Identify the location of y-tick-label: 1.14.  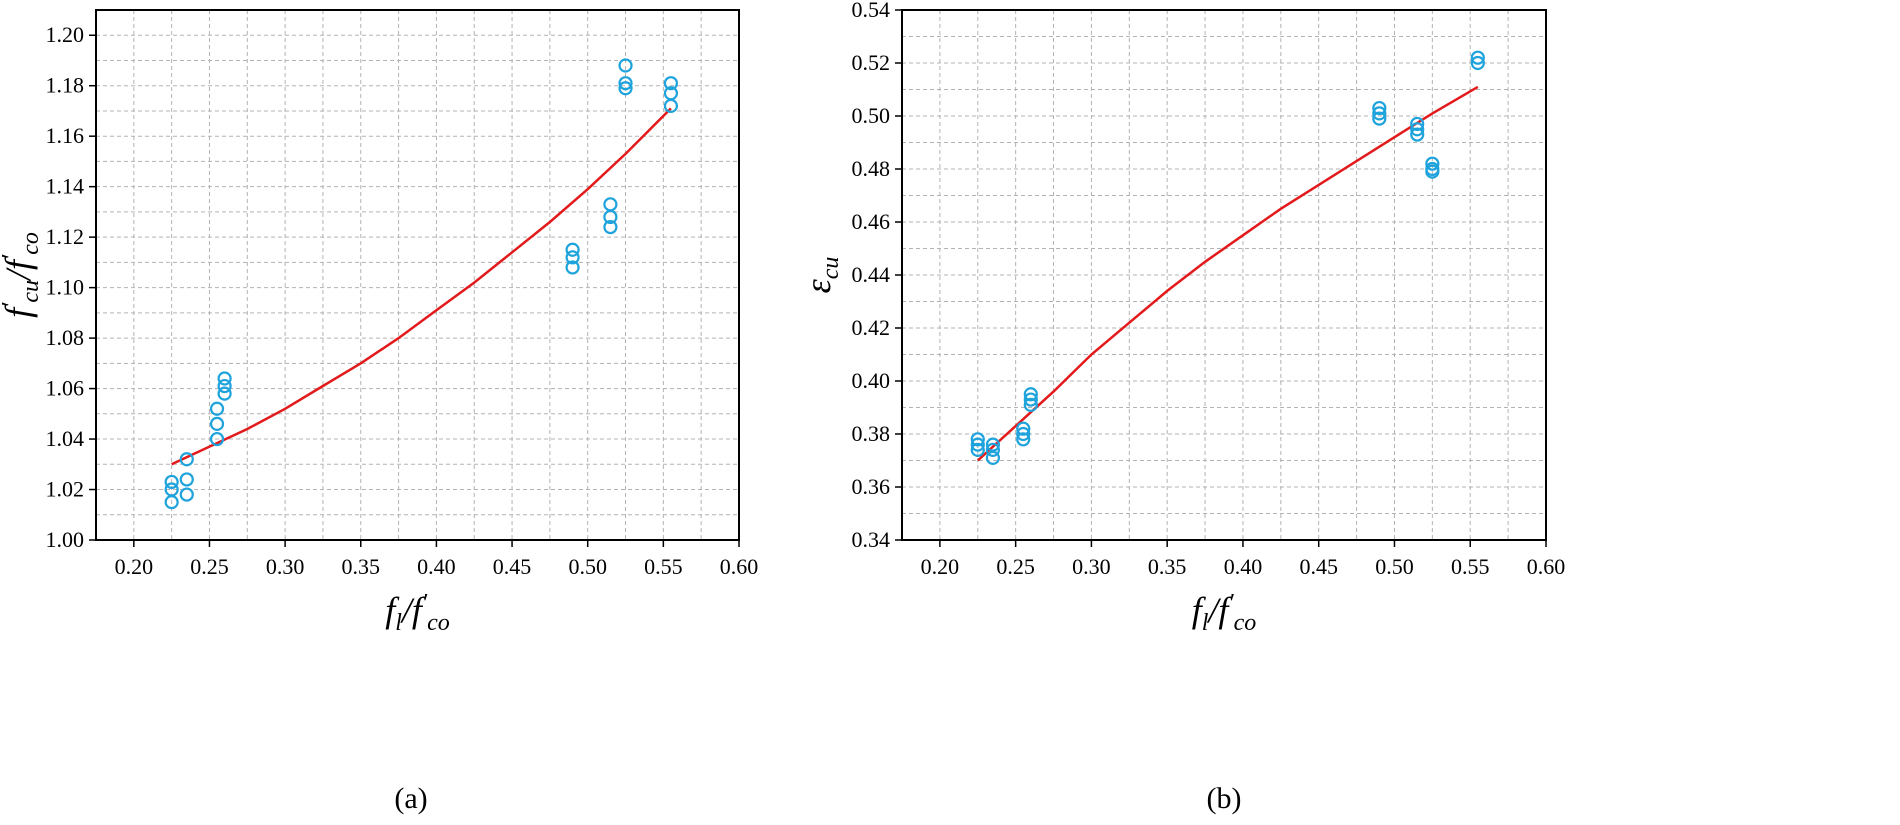
(65, 186).